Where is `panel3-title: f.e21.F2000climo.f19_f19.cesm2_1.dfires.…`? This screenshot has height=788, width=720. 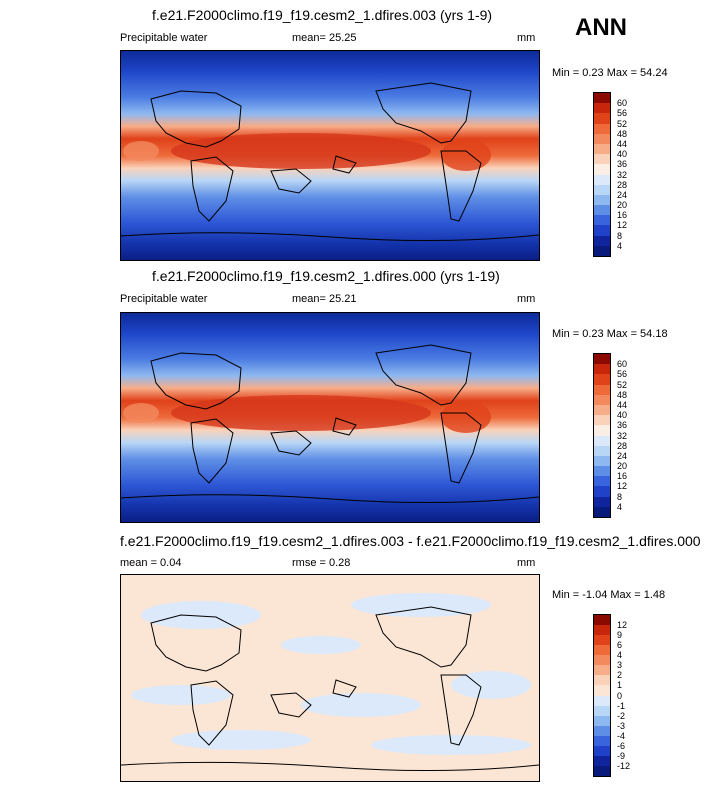
panel3-title: f.e21.F2000climo.f19_f19.cesm2_1.dfires.… is located at coordinates (410, 541).